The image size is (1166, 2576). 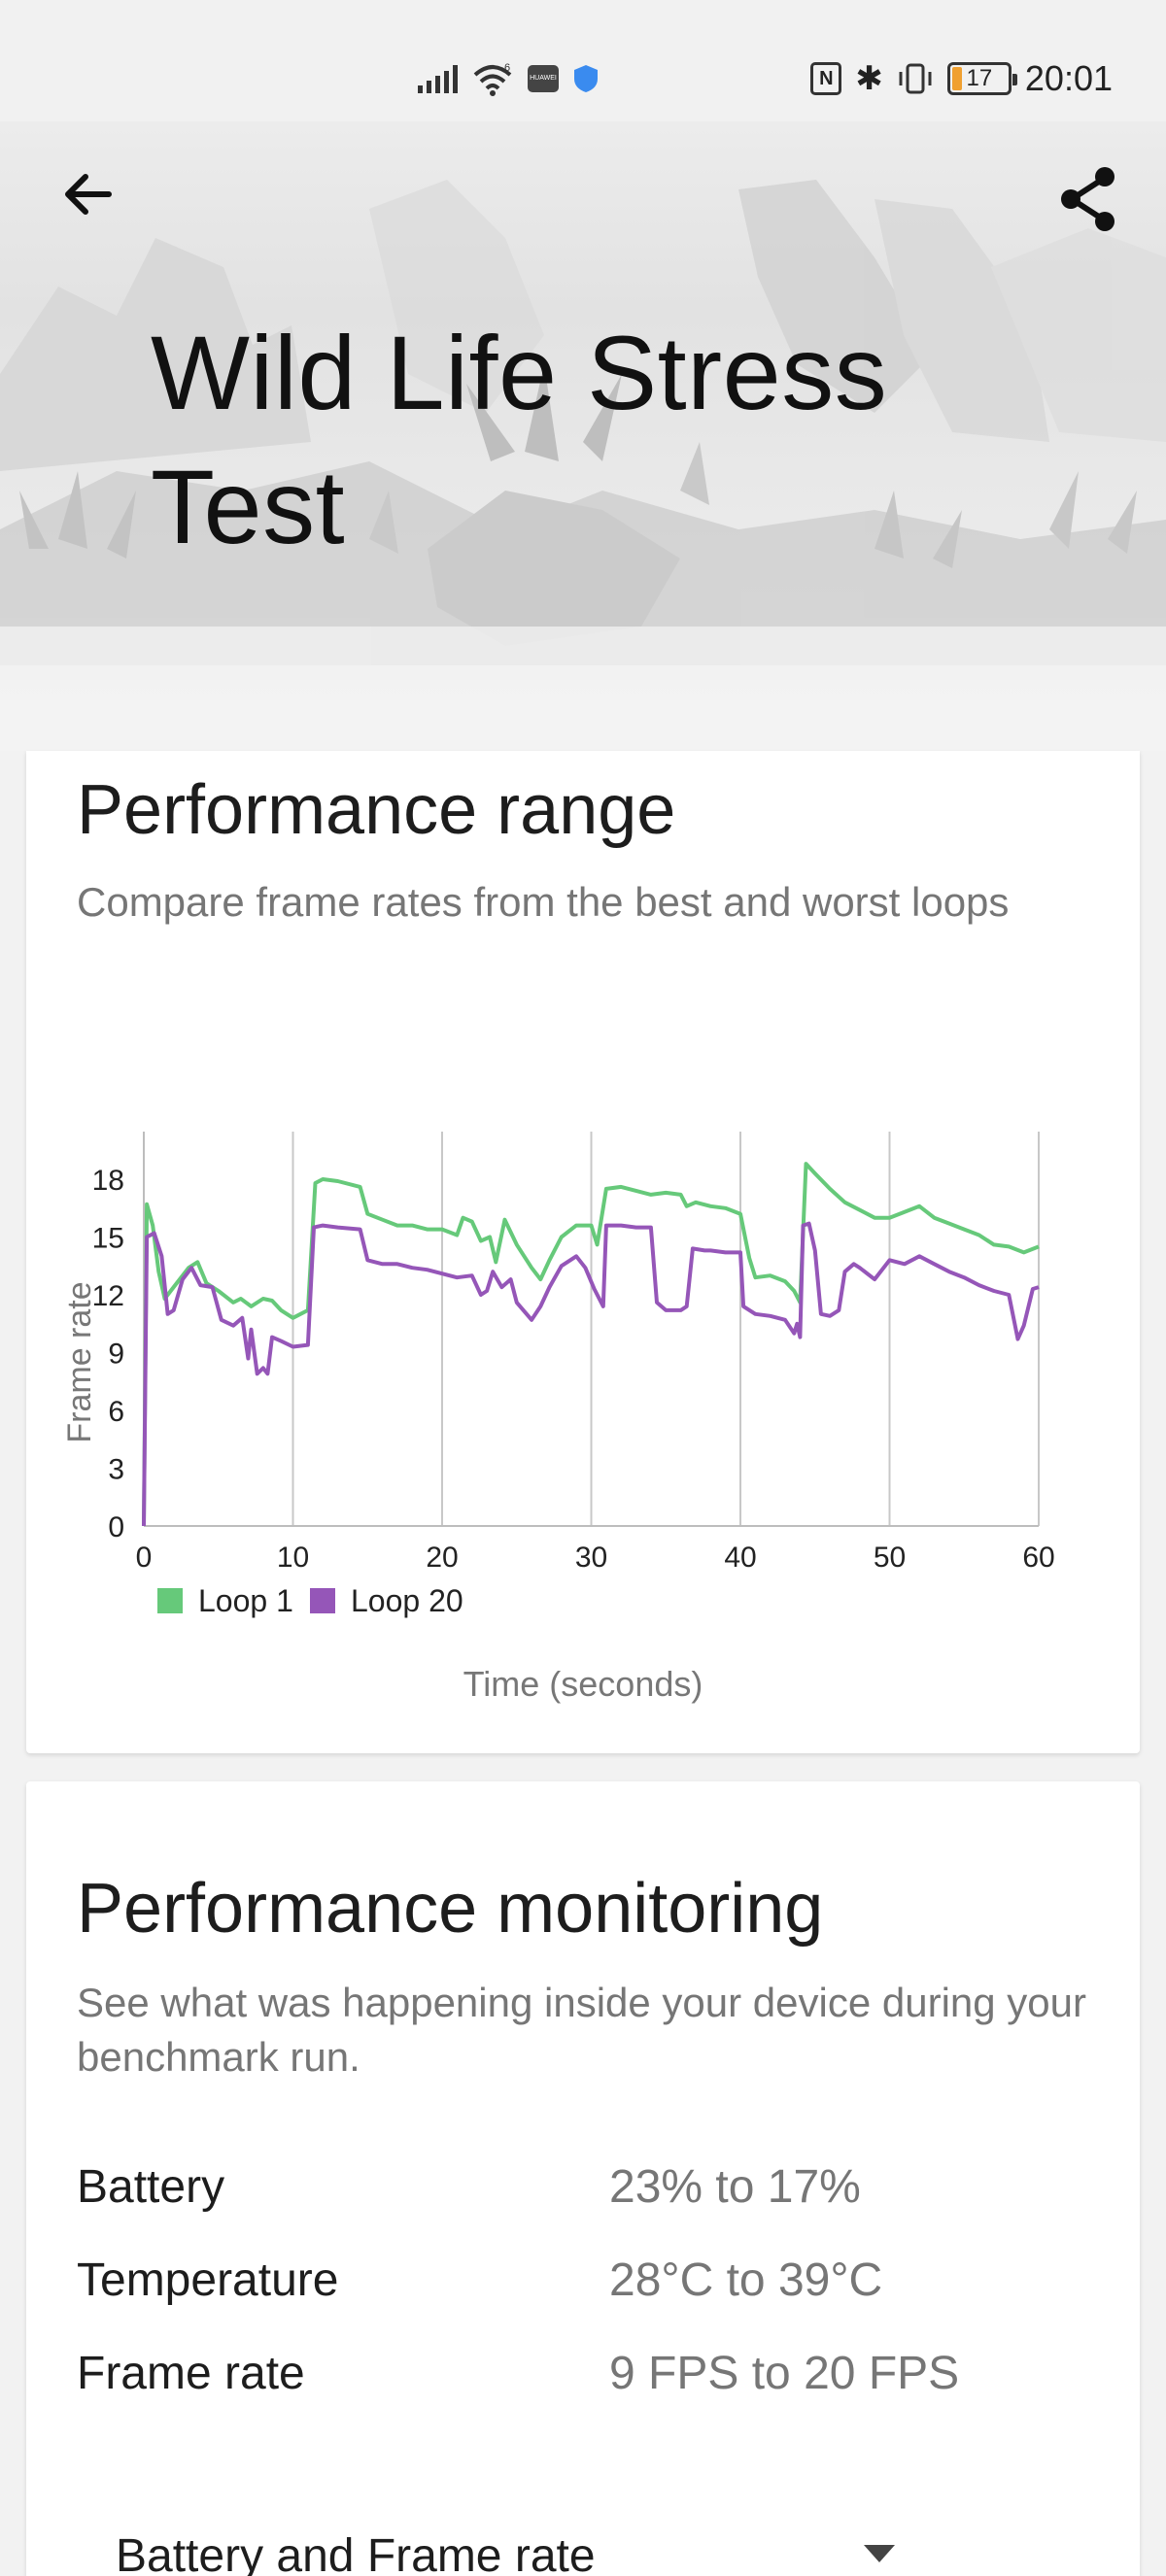 What do you see at coordinates (591, 1558) in the screenshot?
I see `x-tick-label: 30` at bounding box center [591, 1558].